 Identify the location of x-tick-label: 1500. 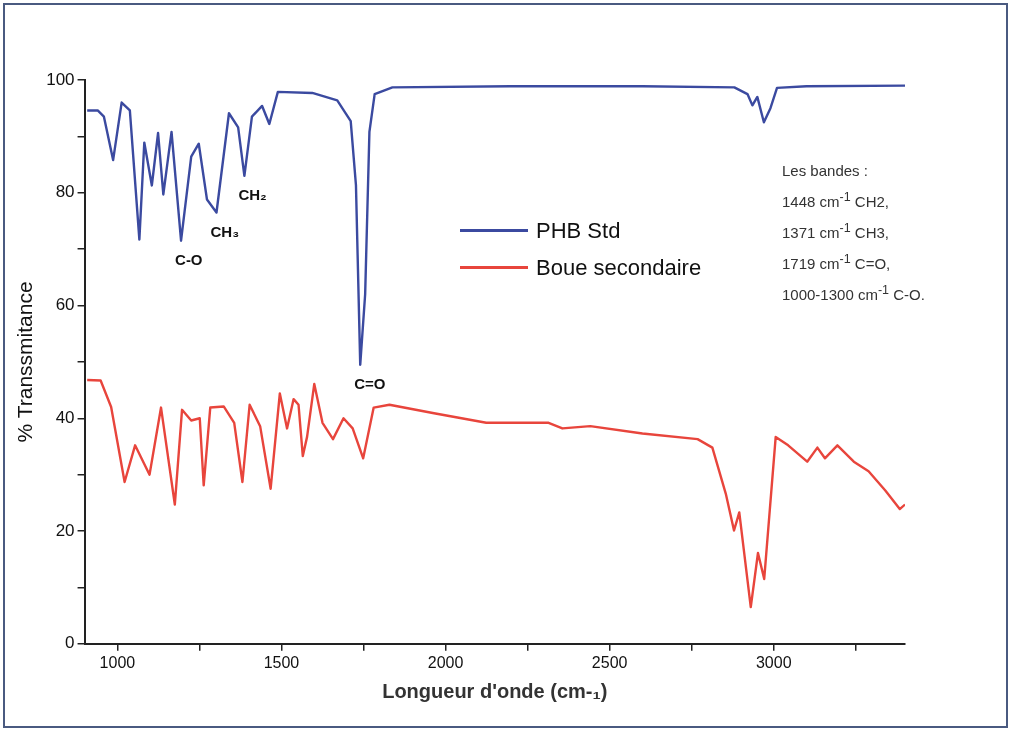
(281, 662).